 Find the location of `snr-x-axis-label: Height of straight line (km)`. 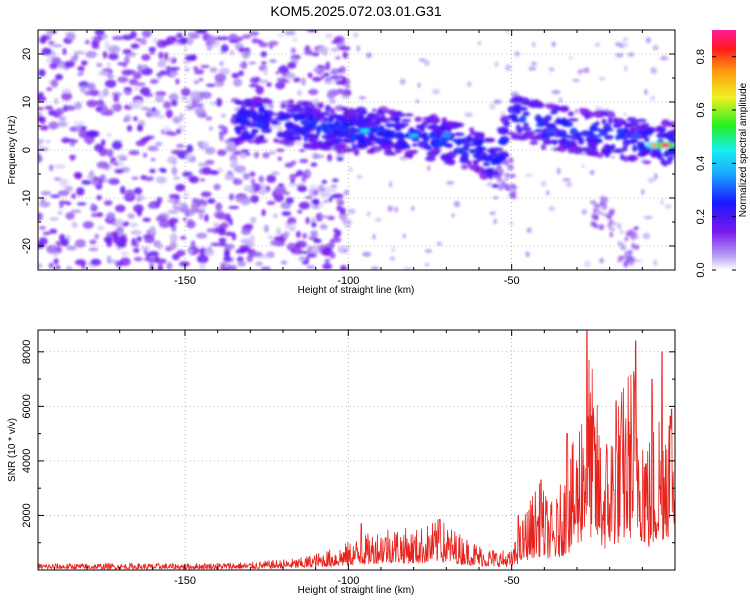

snr-x-axis-label: Height of straight line (km) is located at coordinates (356, 590).